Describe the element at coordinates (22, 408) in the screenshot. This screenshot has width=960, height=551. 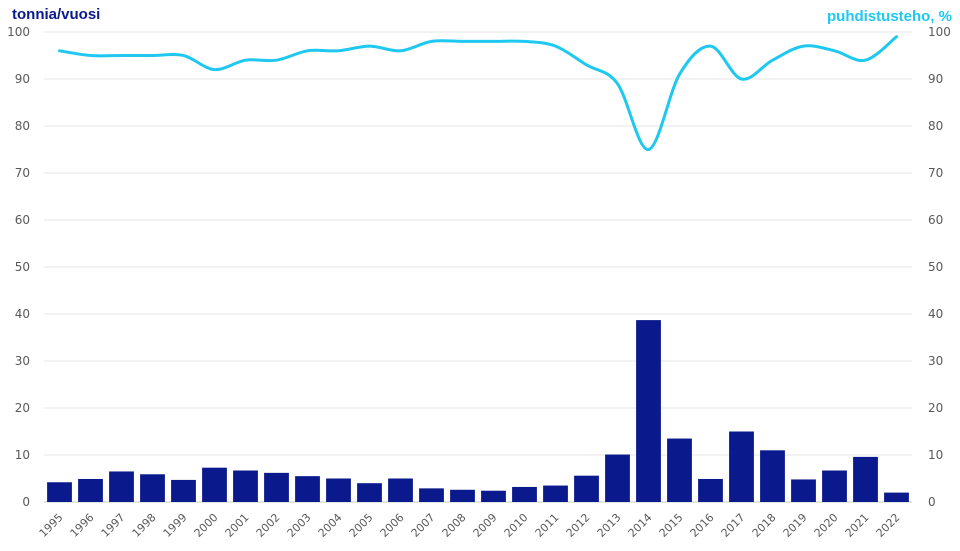
I see `y-tick-label-left: 20` at that location.